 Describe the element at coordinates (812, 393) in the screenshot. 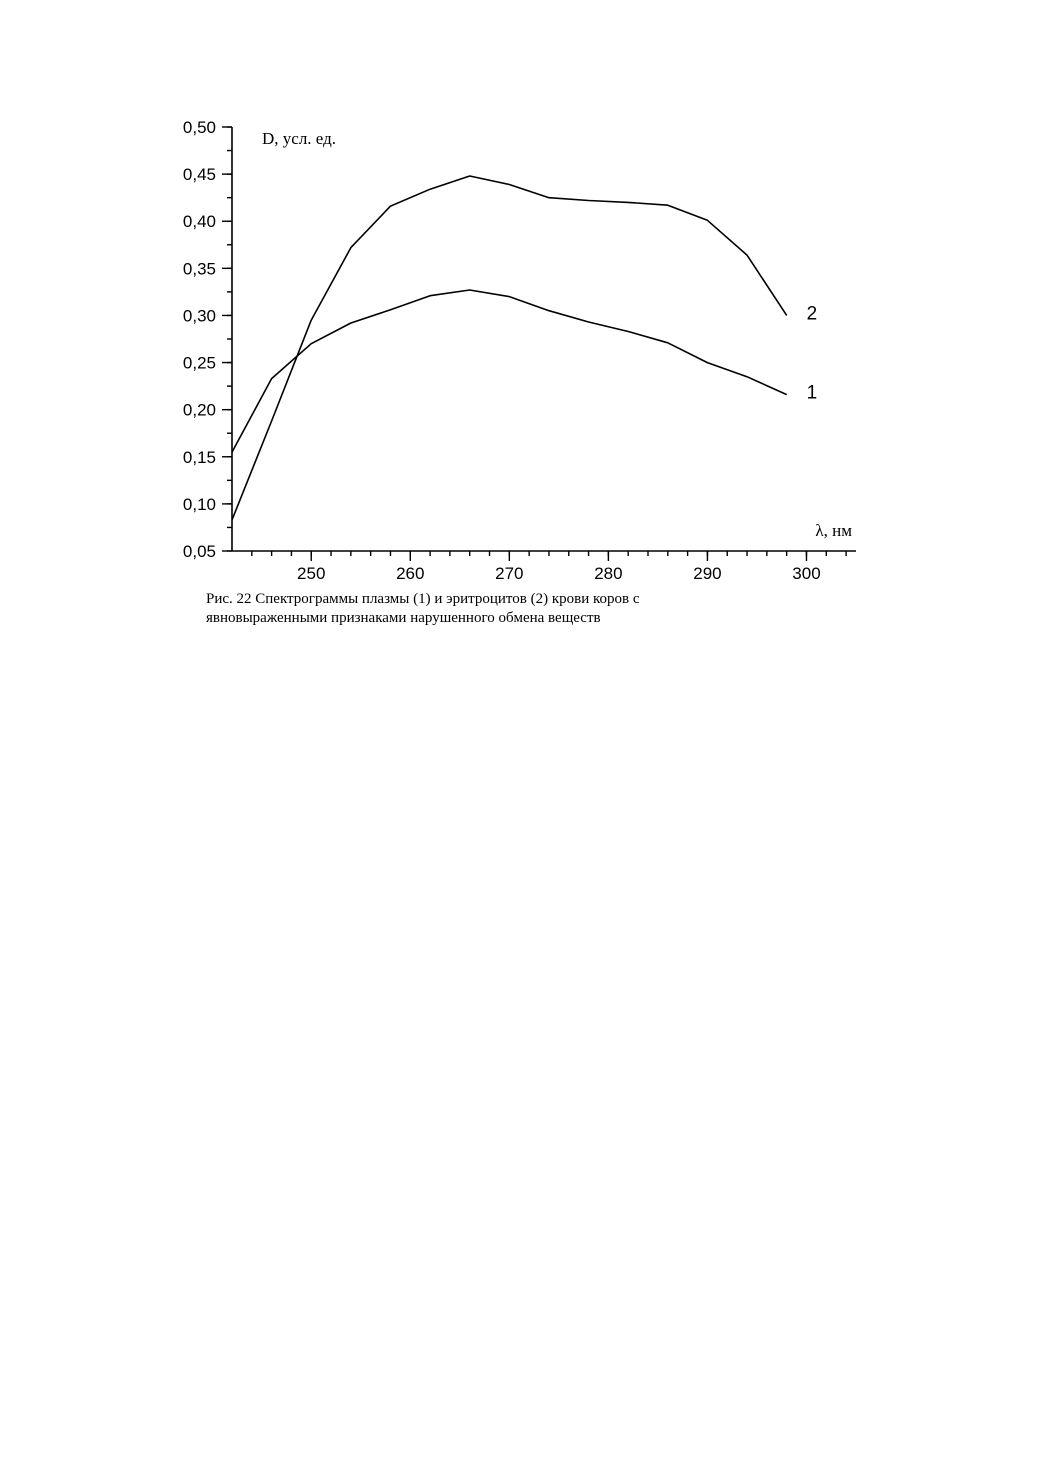

I see `series-label-1: 1` at that location.